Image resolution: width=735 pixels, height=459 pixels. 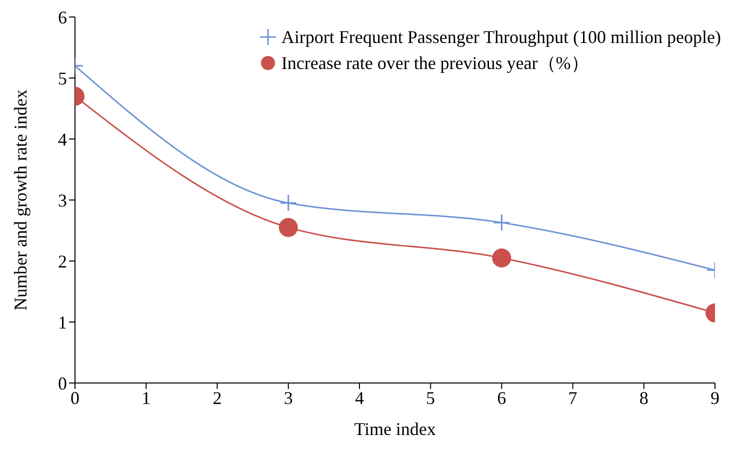 I want to click on x-tick-label: 9, so click(x=715, y=398).